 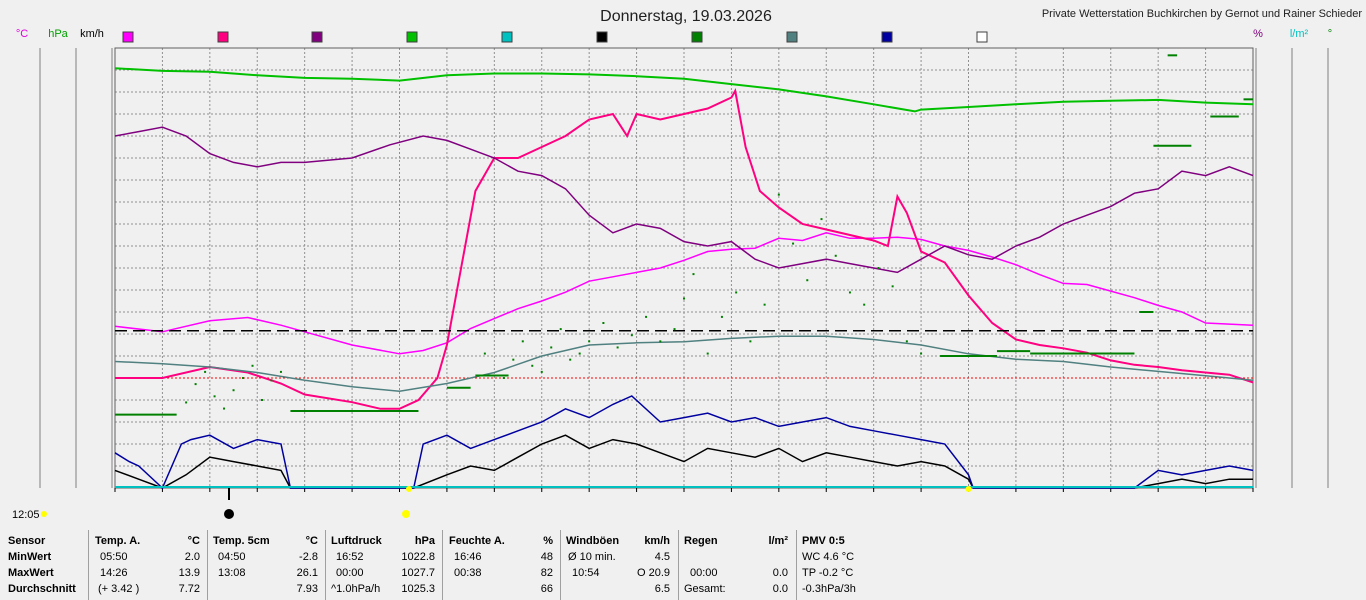 What do you see at coordinates (780, 589) in the screenshot?
I see `stats-avg-rain-value: 0.0` at bounding box center [780, 589].